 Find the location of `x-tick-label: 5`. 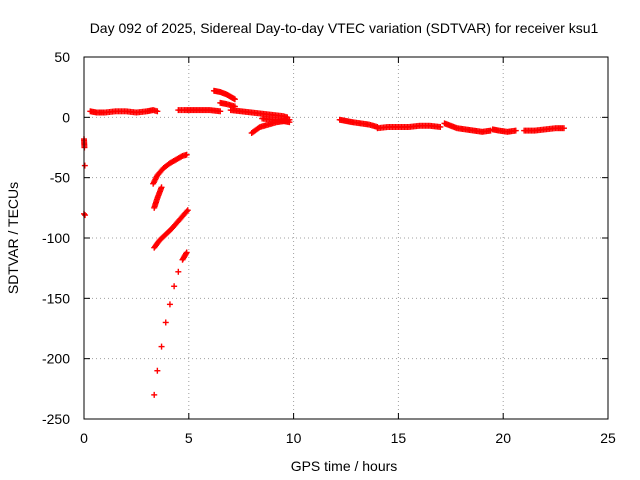

x-tick-label: 5 is located at coordinates (189, 438).